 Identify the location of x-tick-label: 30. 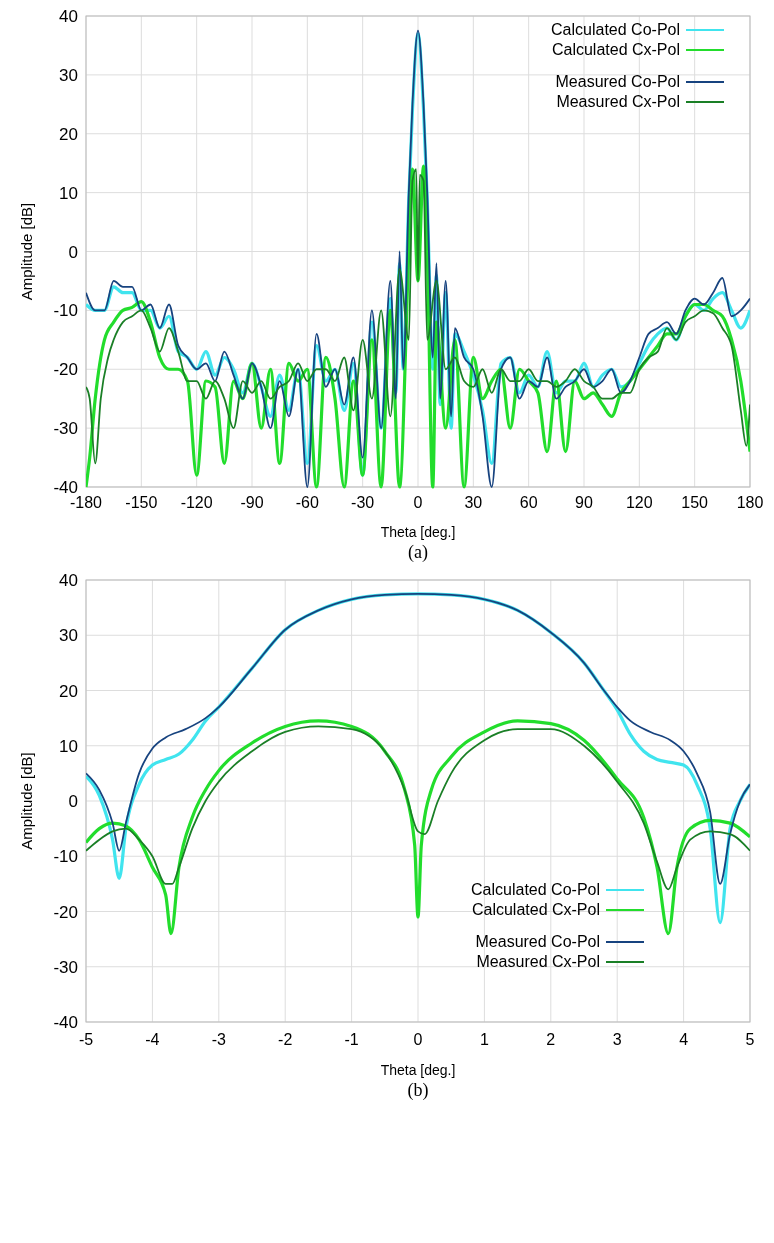
(473, 502).